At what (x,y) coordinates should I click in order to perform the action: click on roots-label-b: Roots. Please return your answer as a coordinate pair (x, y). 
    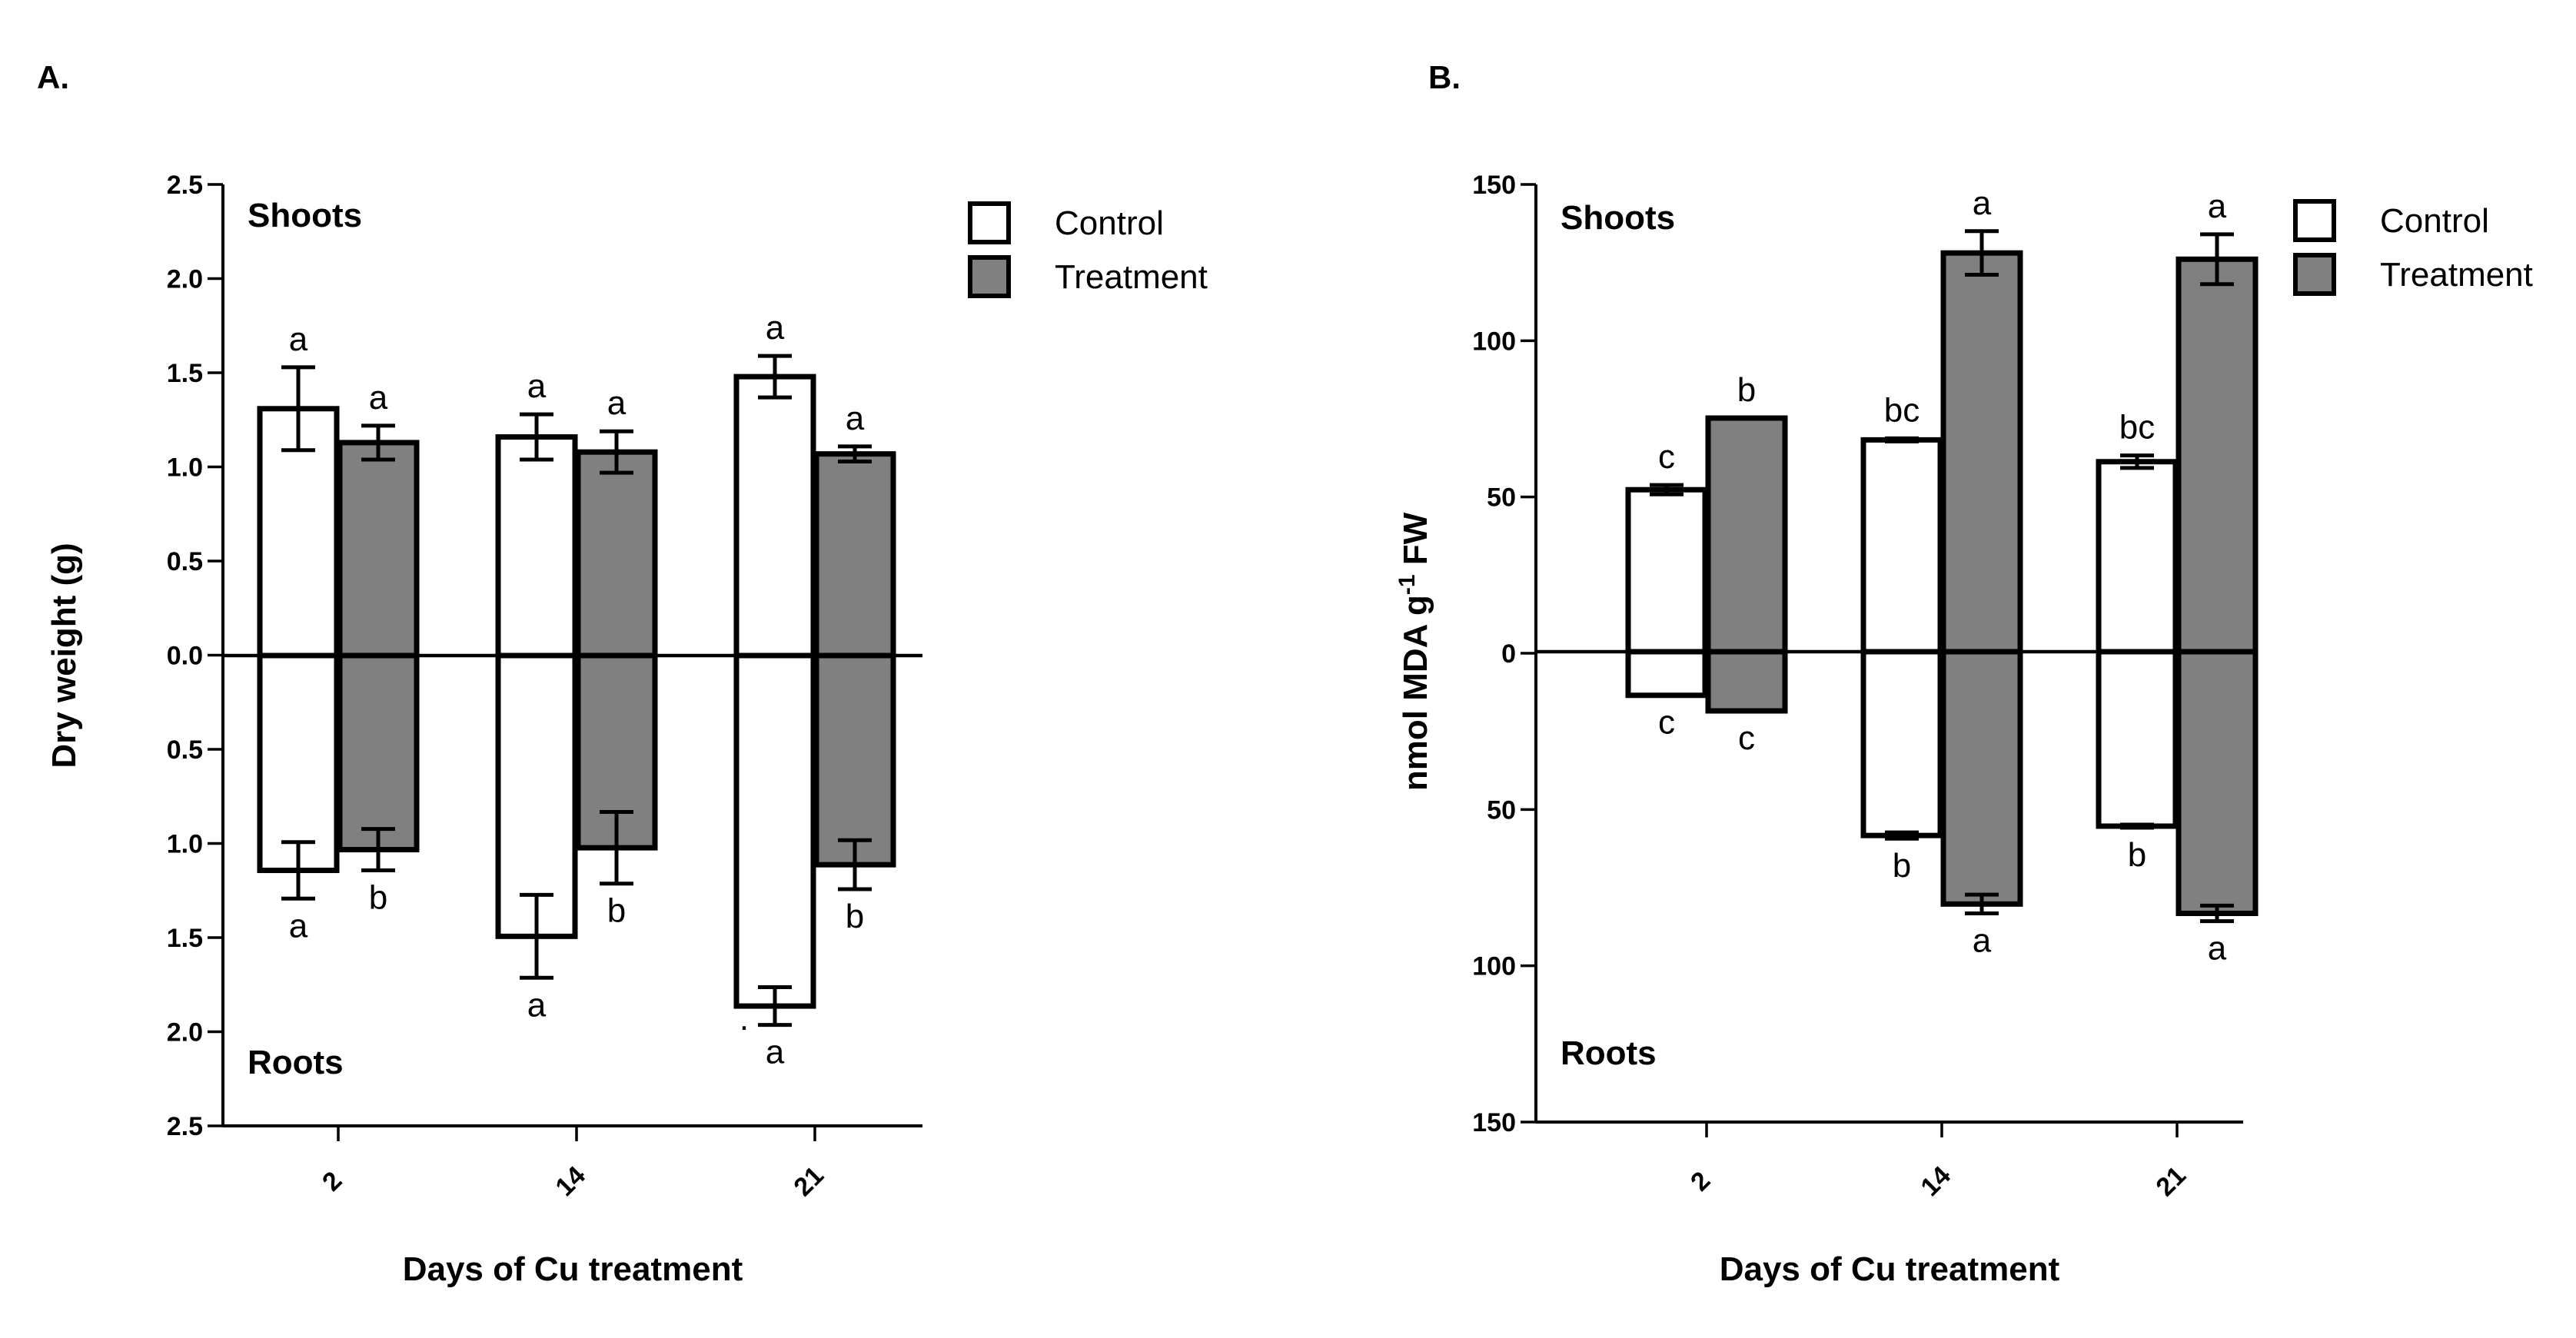
    Looking at the image, I should click on (1609, 1053).